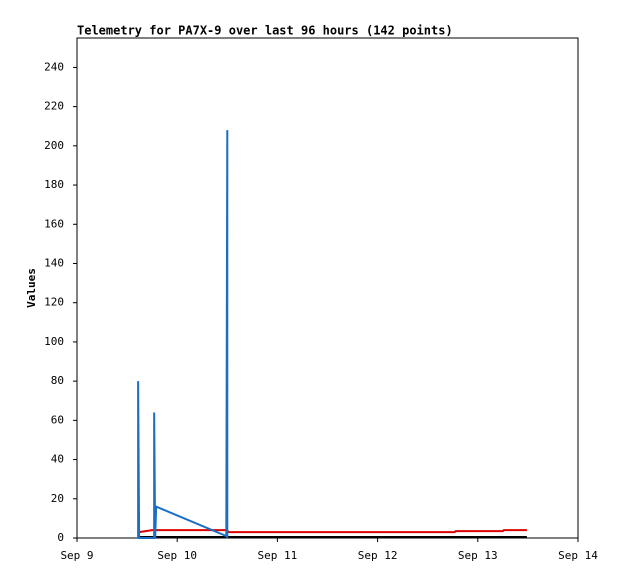  Describe the element at coordinates (54, 184) in the screenshot. I see `y-tick-label: 180` at that location.